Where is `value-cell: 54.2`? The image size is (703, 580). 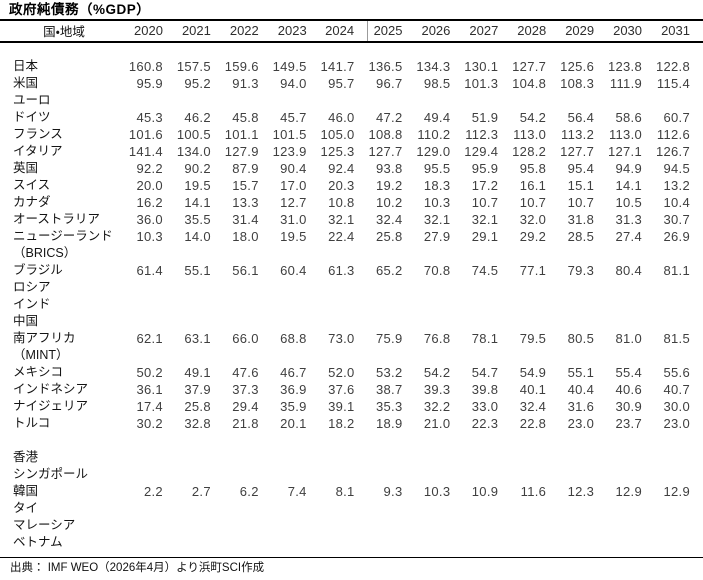 value-cell: 54.2 is located at coordinates (437, 372).